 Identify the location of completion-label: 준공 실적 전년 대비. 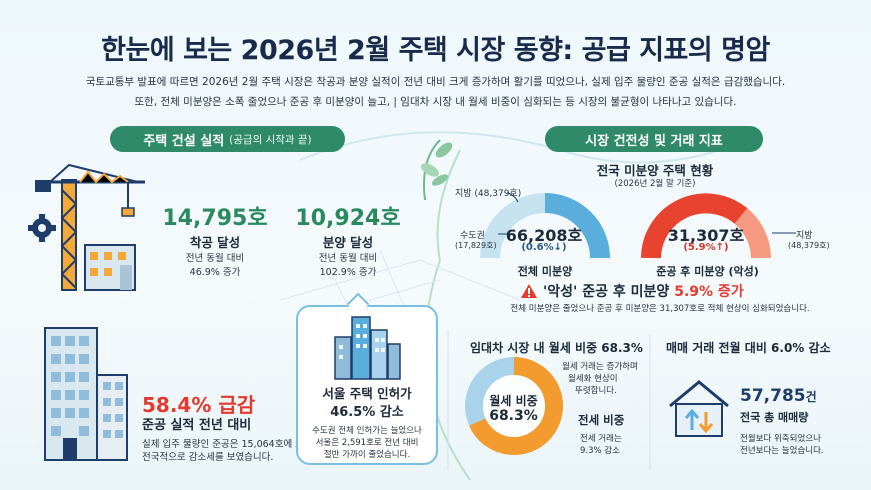
(197, 425).